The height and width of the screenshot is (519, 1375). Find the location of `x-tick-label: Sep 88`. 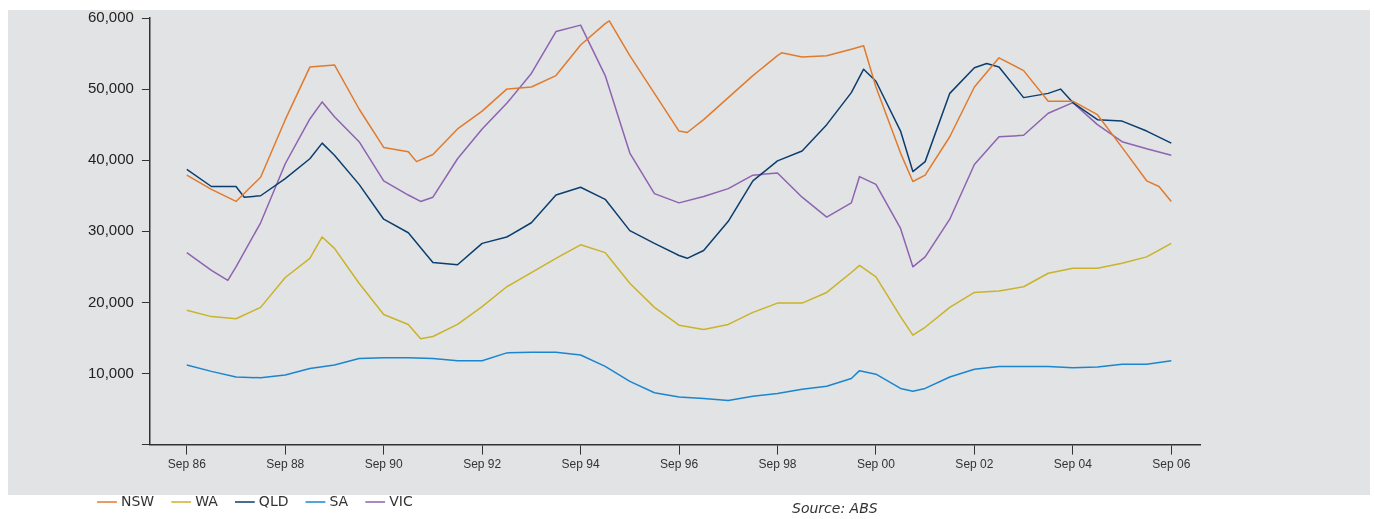

x-tick-label: Sep 88 is located at coordinates (285, 464).